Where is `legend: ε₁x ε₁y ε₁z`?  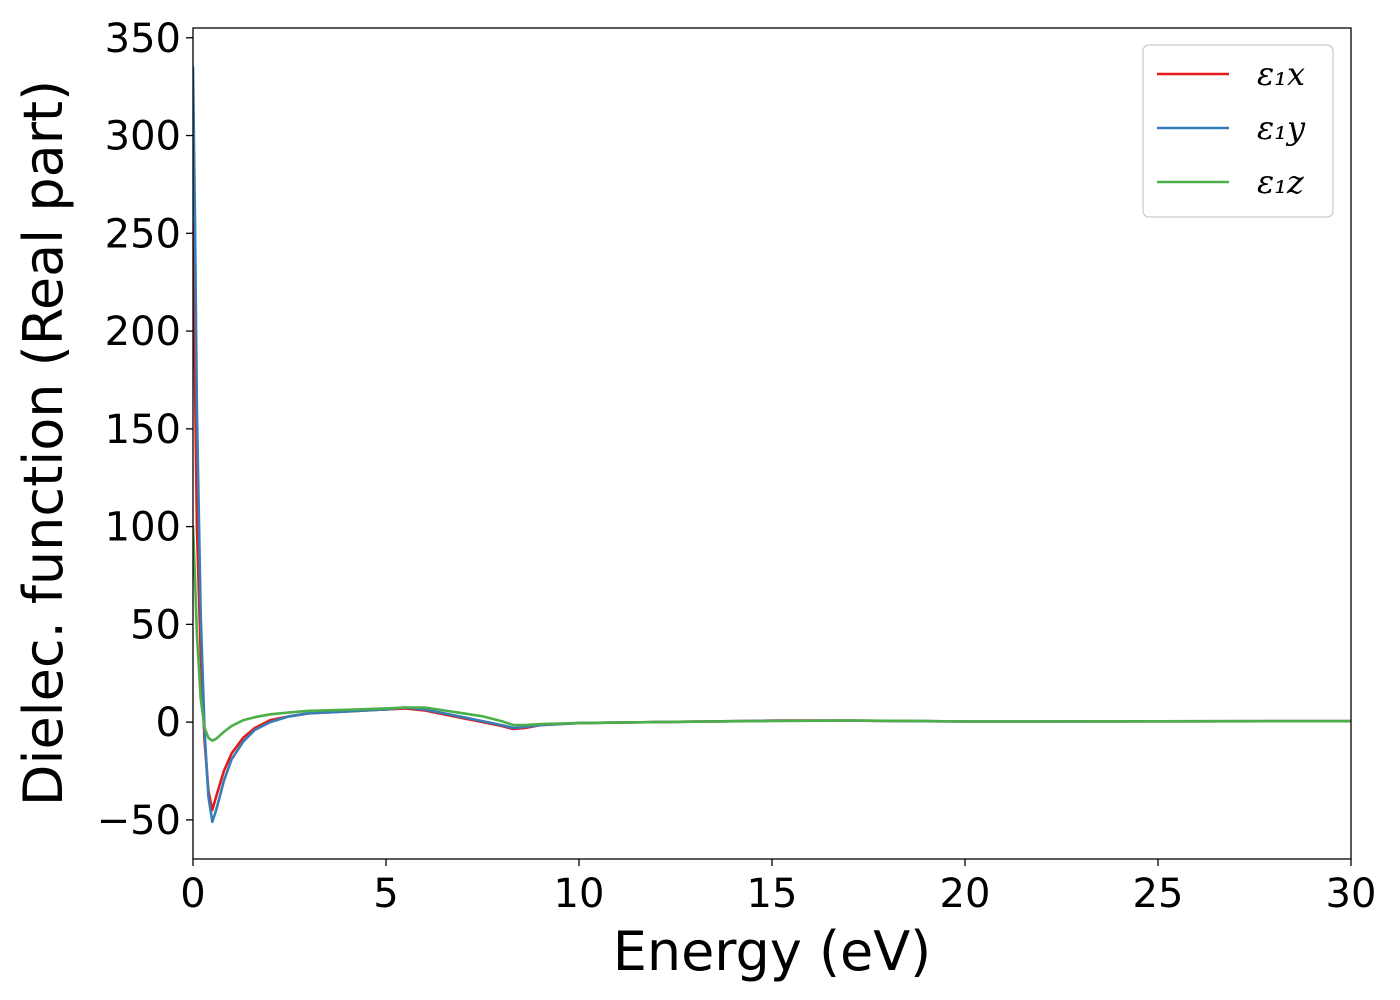 legend: ε₁x ε₁y ε₁z is located at coordinates (1238, 131).